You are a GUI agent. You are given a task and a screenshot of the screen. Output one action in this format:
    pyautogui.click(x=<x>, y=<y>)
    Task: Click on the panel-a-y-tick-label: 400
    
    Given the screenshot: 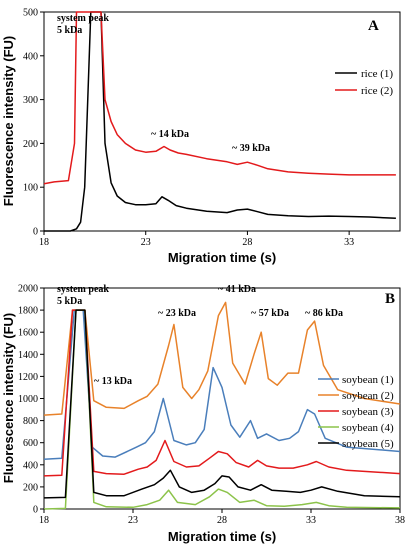 What is the action you would take?
    pyautogui.click(x=30, y=56)
    